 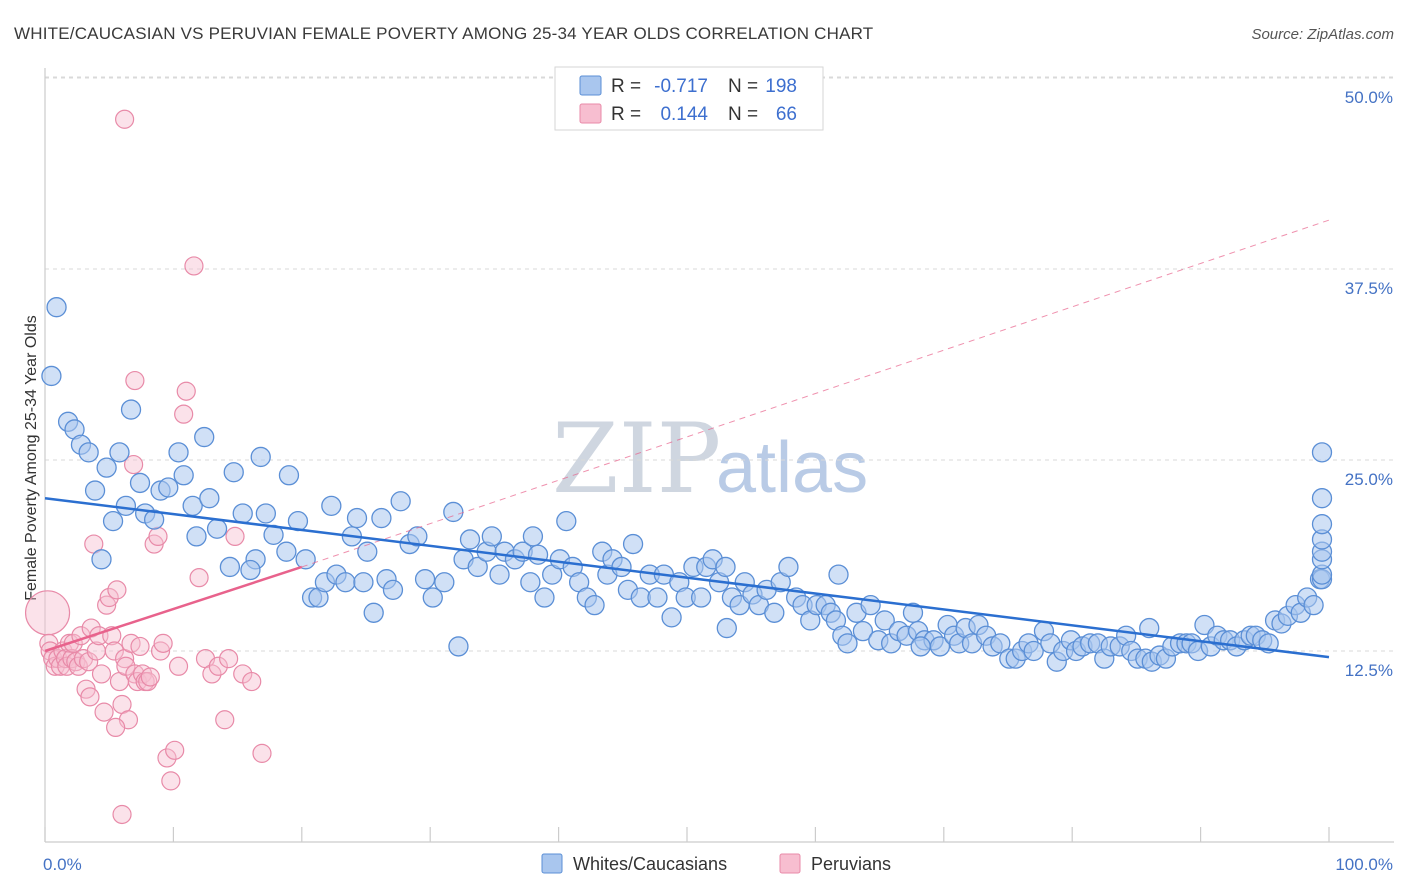 I want to click on bottom-legend-label-whites: Whites/Caucasians, so click(x=650, y=864).